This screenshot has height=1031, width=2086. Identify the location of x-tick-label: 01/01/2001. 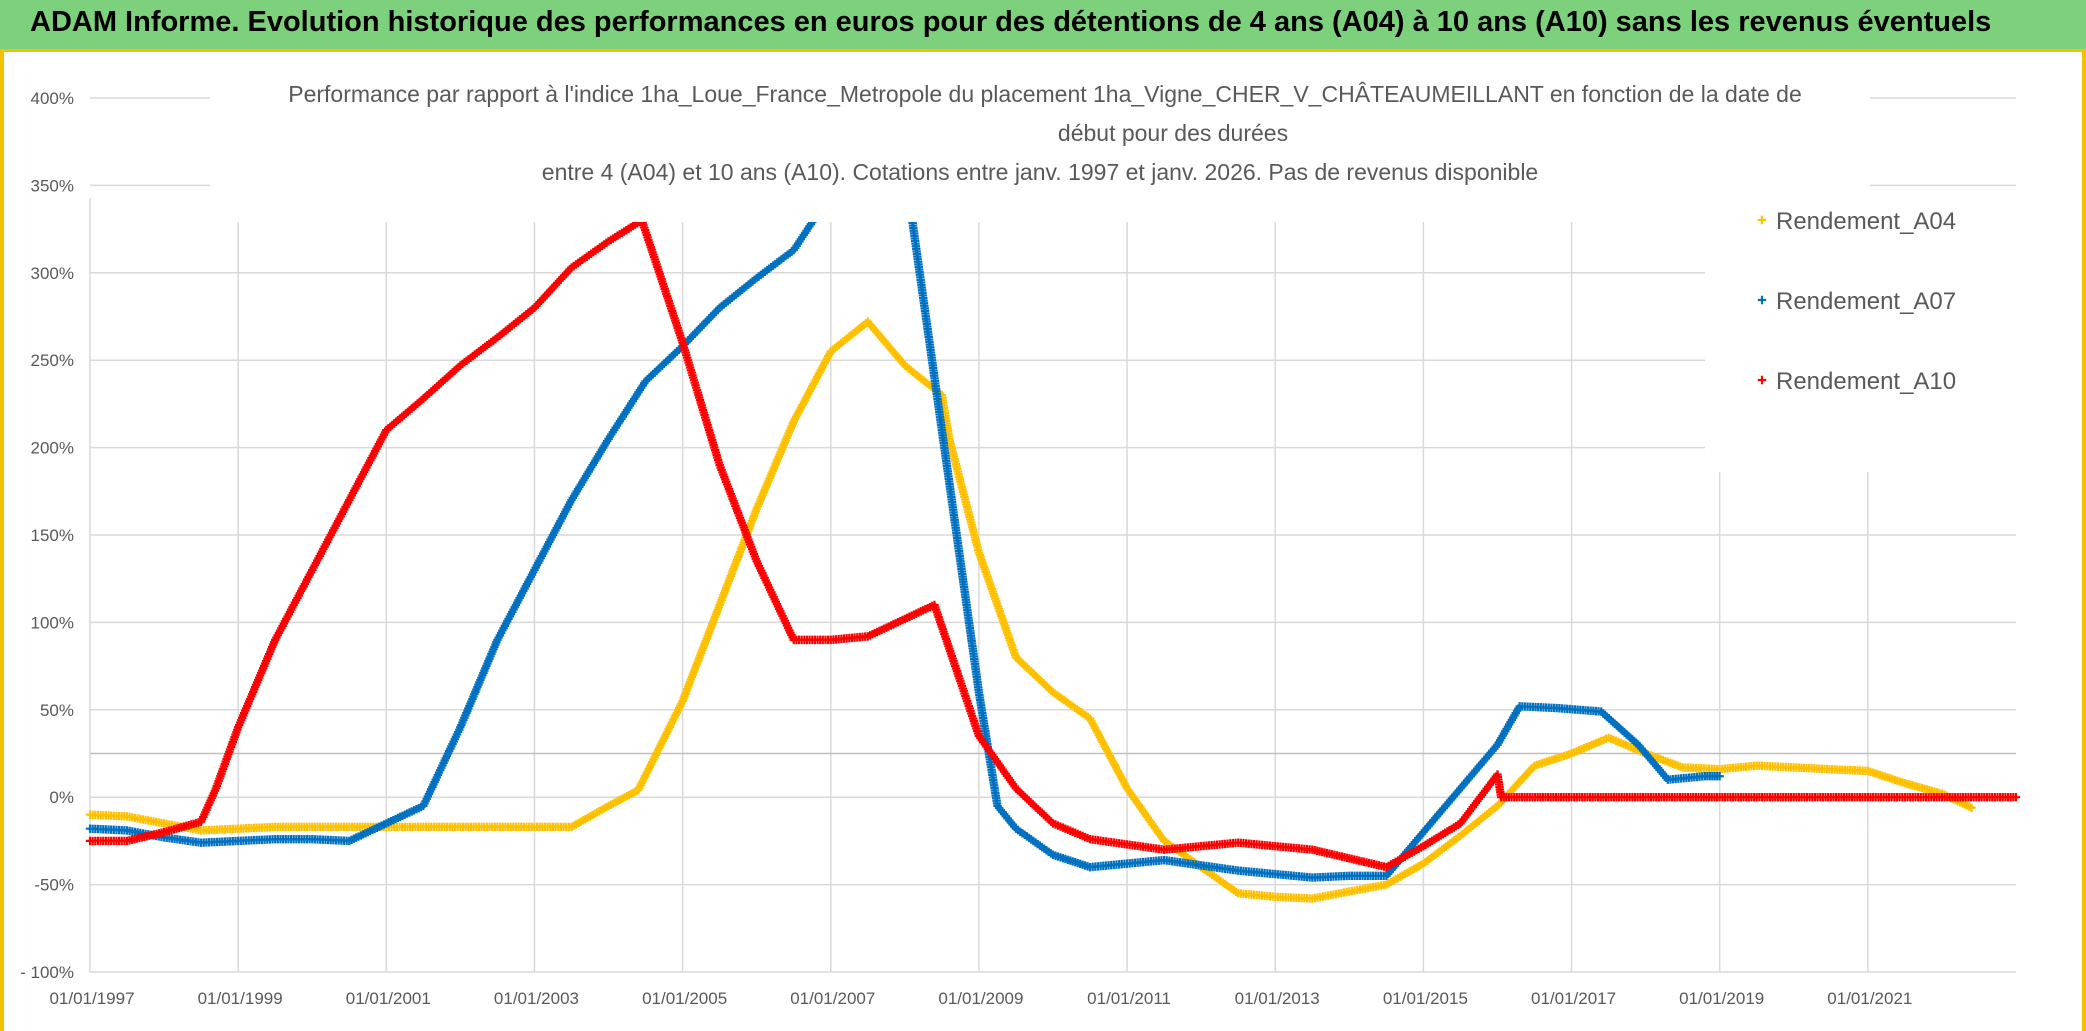
(388, 998).